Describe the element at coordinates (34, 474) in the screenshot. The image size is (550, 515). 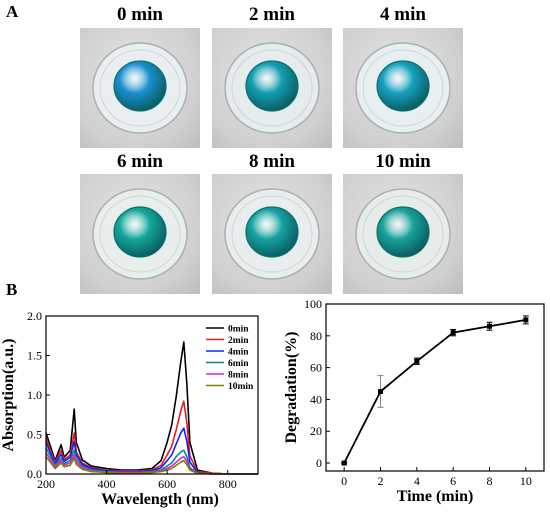
I see `y-tick-label: 0.0` at that location.